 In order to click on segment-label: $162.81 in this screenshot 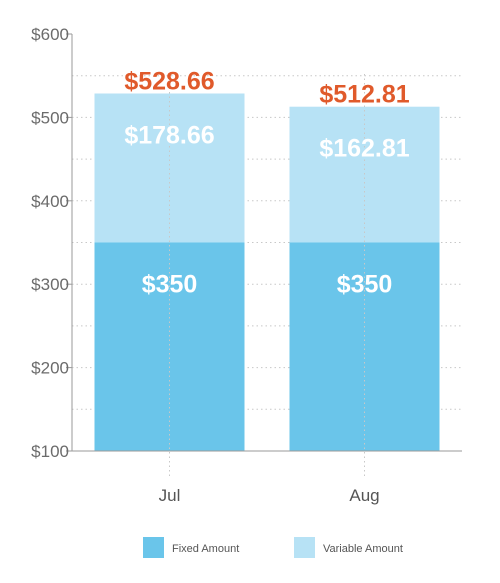, I will do `click(364, 149)`.